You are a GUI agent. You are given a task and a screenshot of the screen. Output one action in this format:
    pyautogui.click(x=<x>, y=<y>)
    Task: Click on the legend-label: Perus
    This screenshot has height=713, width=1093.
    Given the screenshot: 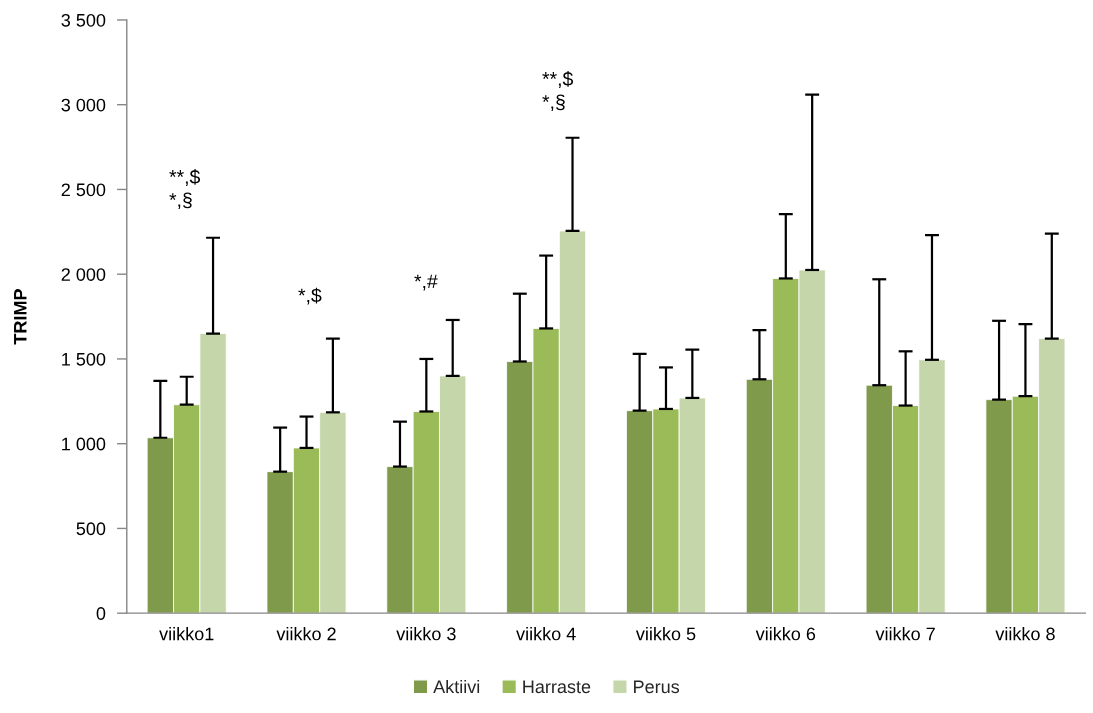 What is the action you would take?
    pyautogui.click(x=657, y=687)
    